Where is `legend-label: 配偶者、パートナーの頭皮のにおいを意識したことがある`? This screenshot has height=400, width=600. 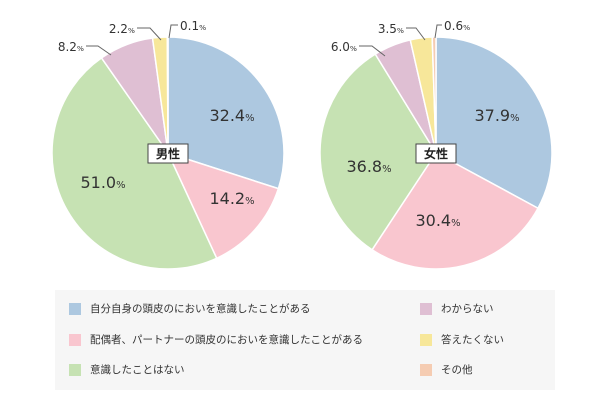
legend-label: 配偶者、パートナーの頭皮のにおいを意識したことがある is located at coordinates (226, 340).